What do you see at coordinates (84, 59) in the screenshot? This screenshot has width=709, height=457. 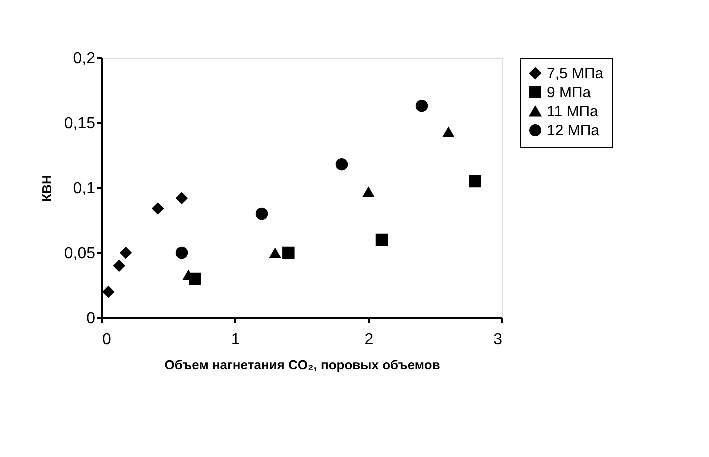 I see `y-tick-label: 0,2` at bounding box center [84, 59].